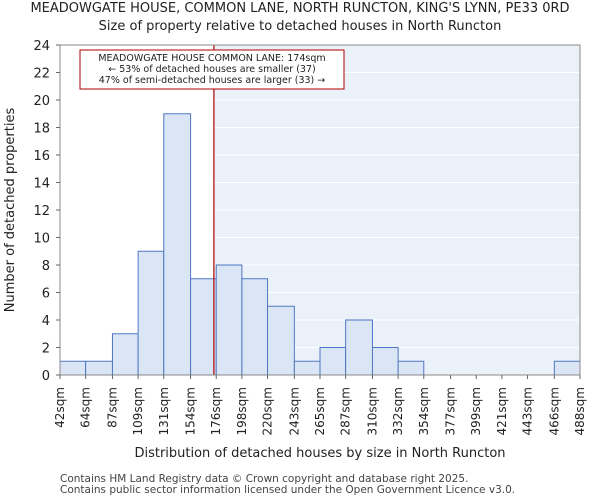 This screenshot has height=500, width=600. I want to click on x-tick-label: 488sqm, so click(580, 411).